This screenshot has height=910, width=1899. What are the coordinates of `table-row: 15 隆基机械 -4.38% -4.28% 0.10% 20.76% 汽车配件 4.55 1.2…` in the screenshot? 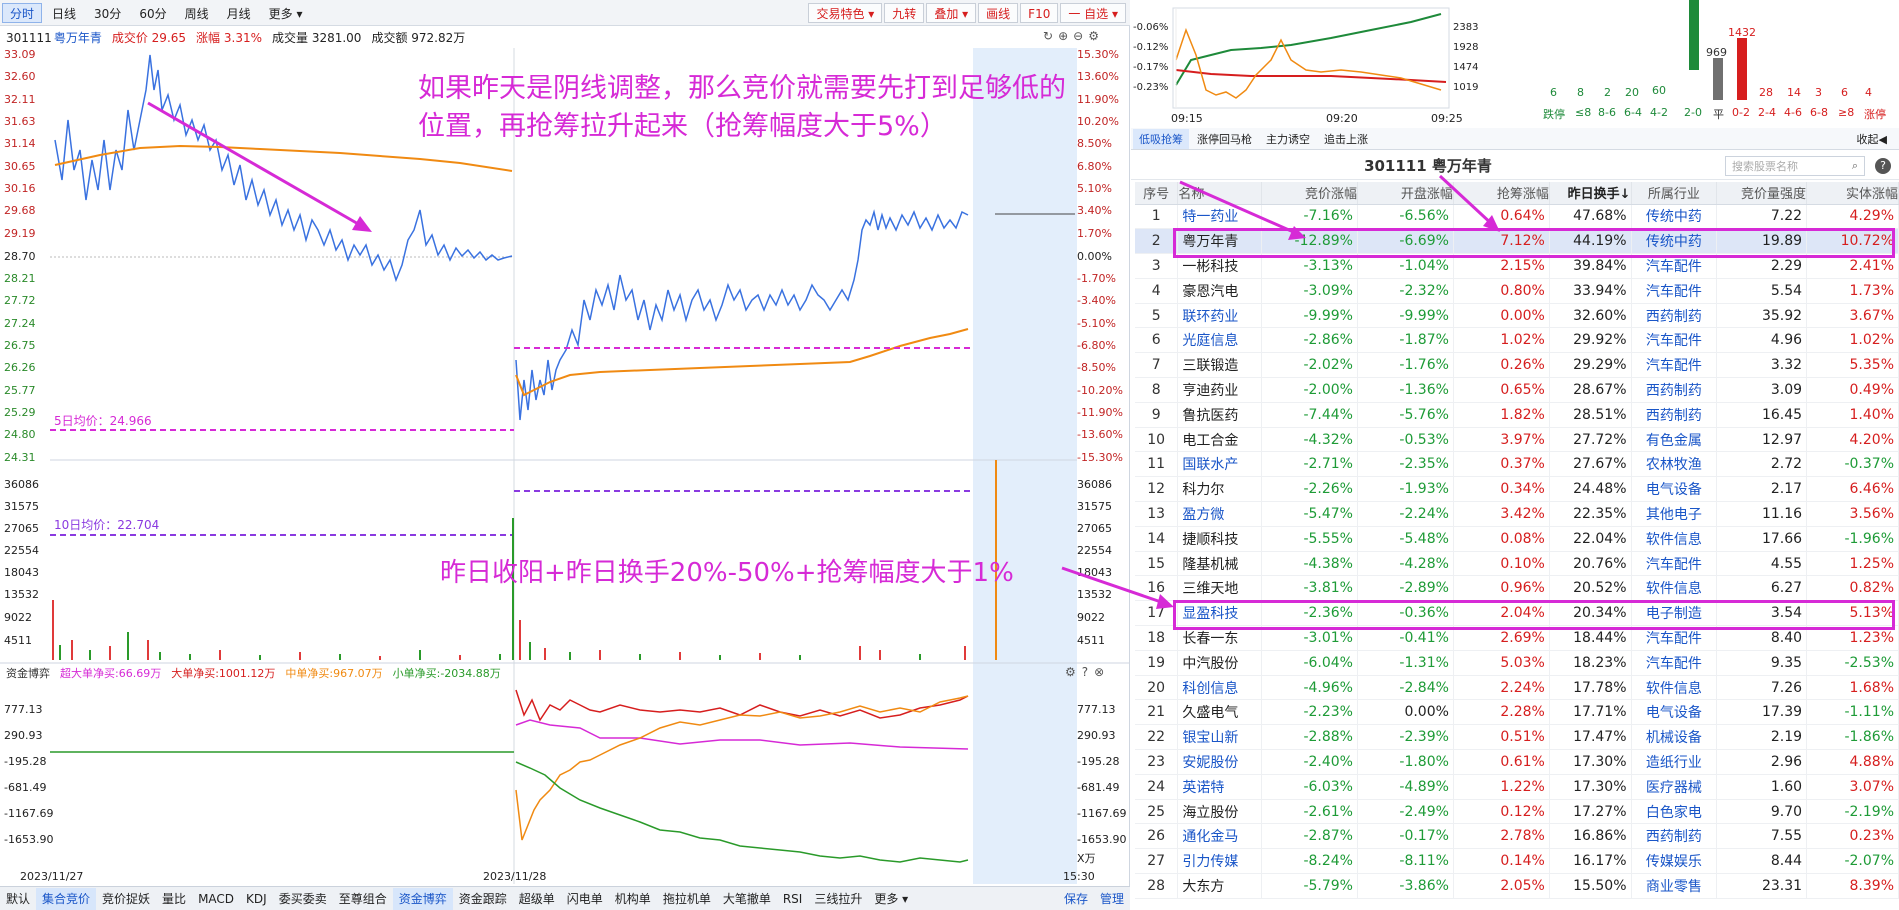 It's located at (1517, 564).